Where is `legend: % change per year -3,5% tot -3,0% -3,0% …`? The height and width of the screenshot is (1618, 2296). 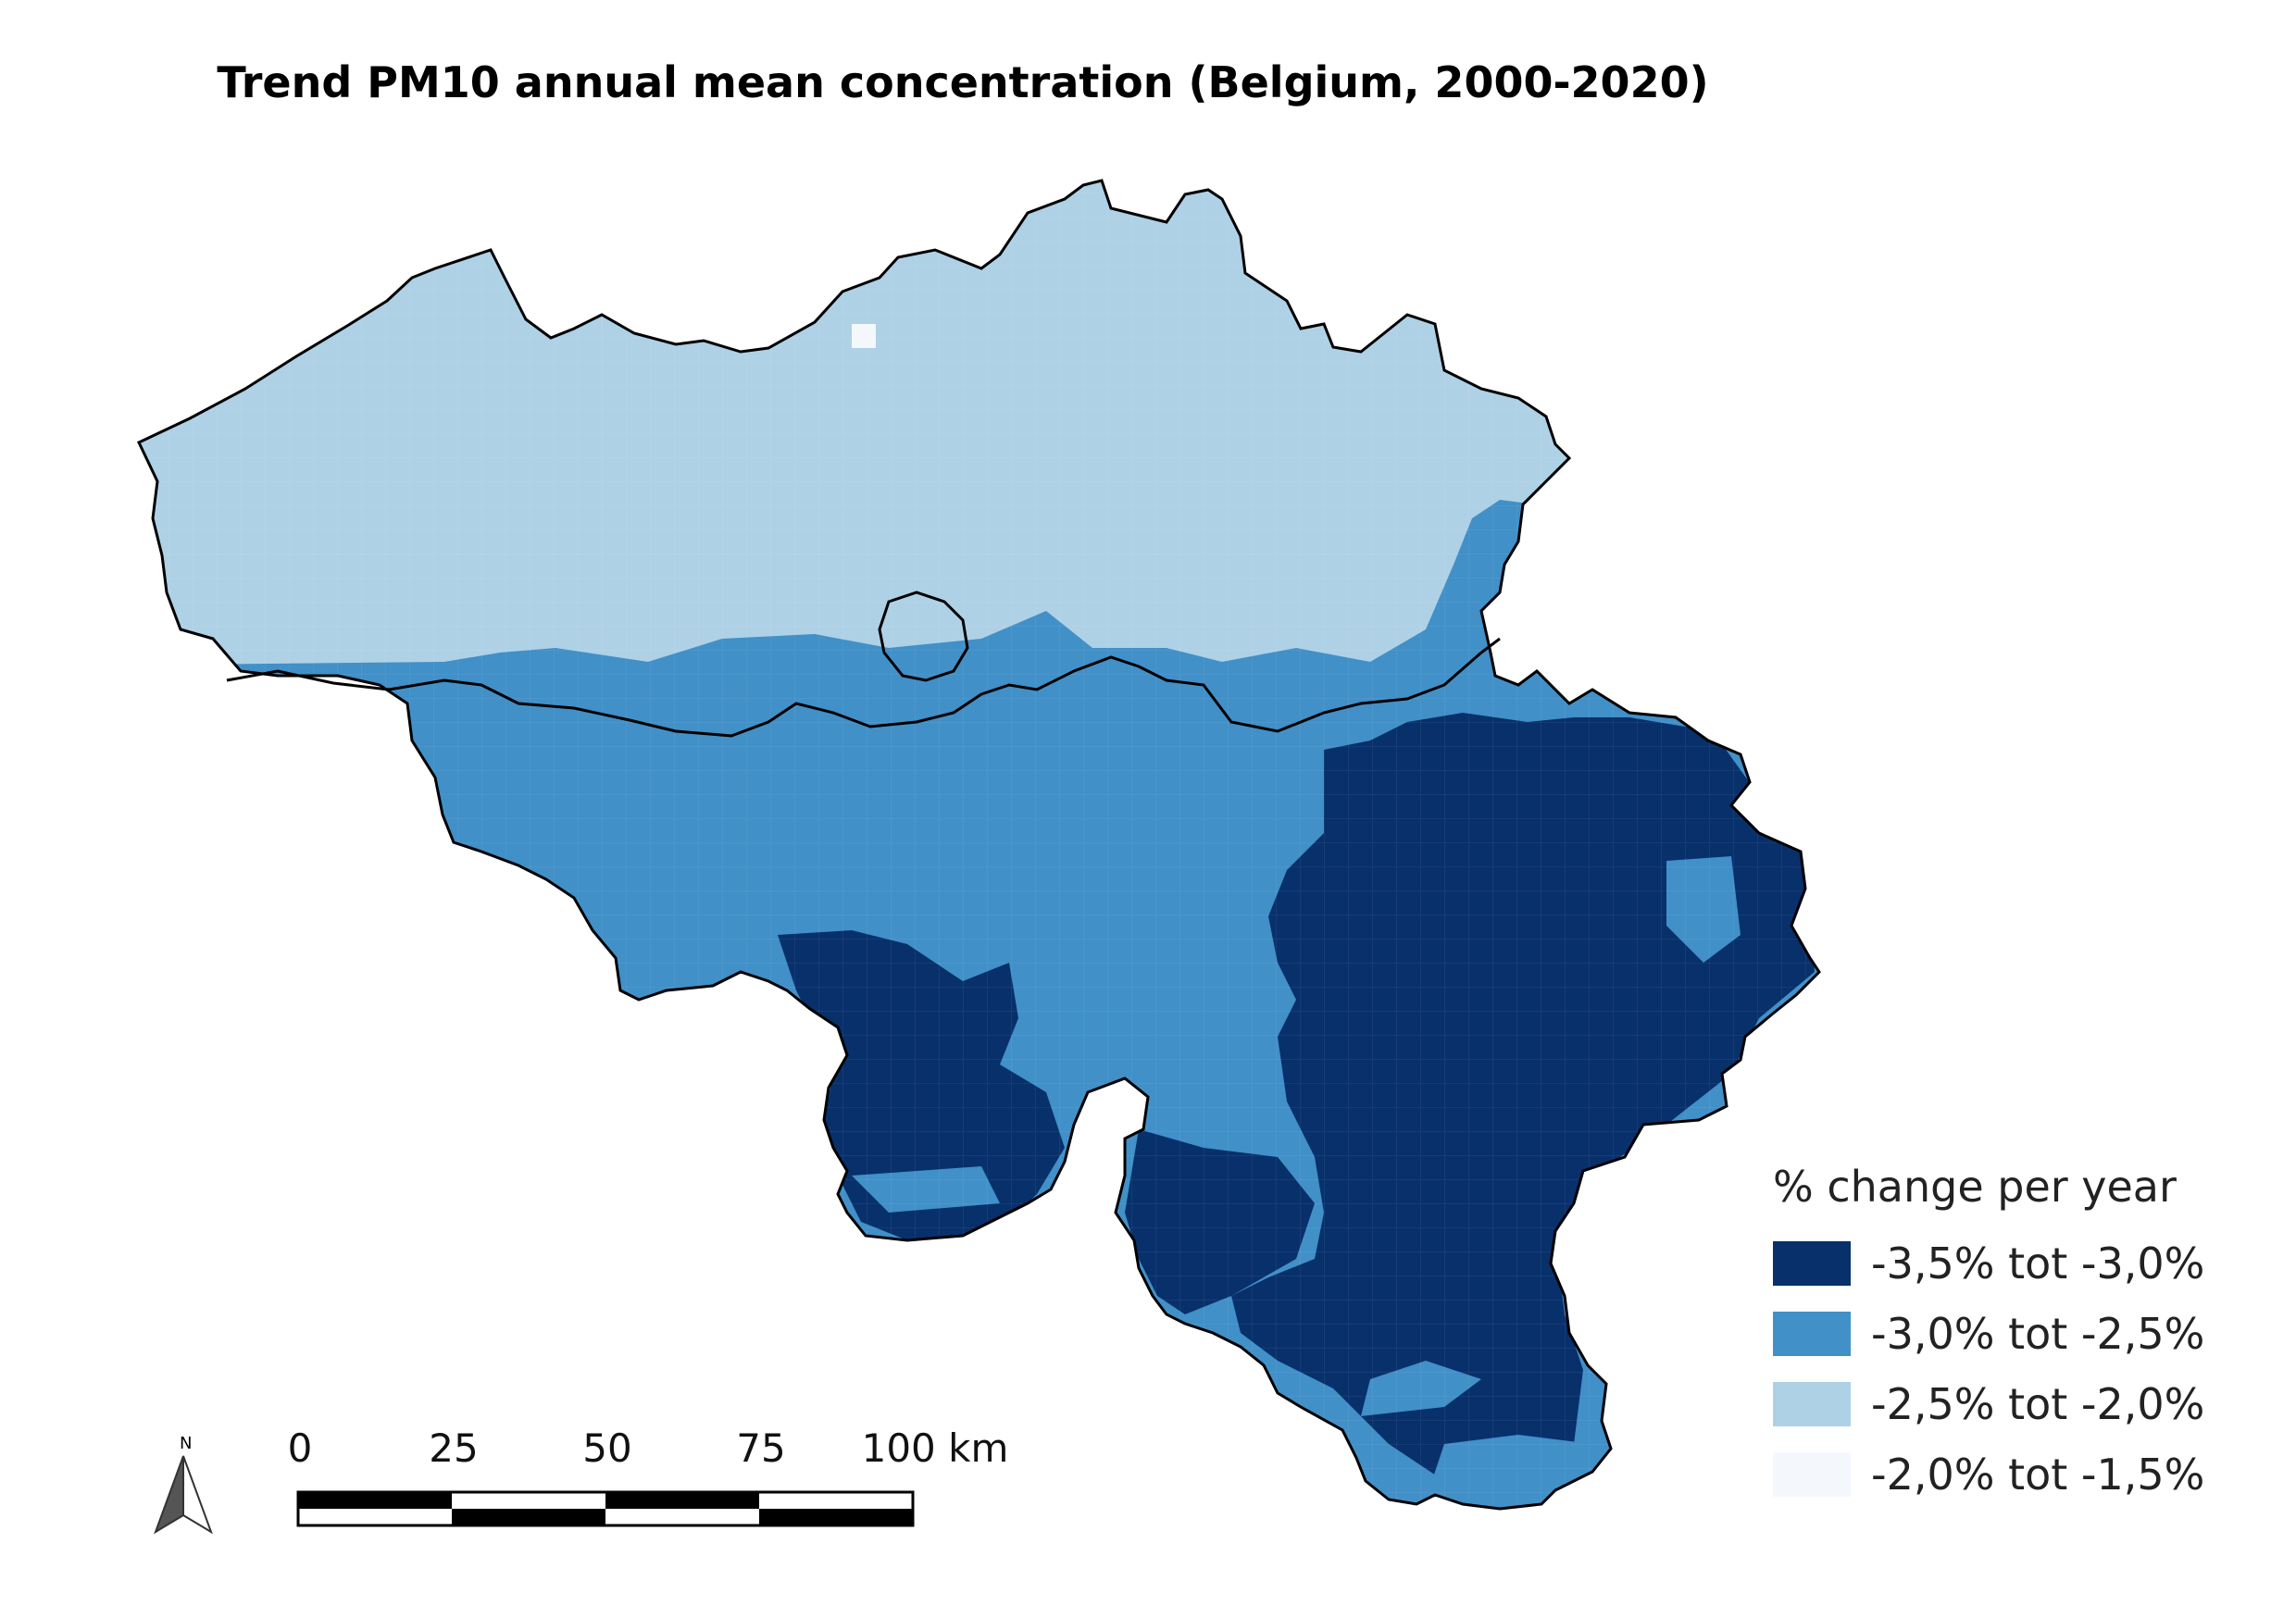 legend: % change per year -3,5% tot -3,0% -3,0% … is located at coordinates (1988, 1336).